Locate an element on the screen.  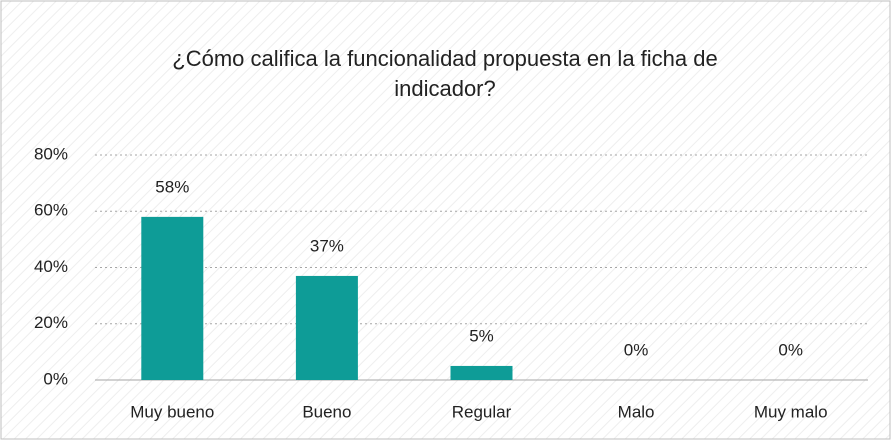
y-tick-label: 80% is located at coordinates (51, 153).